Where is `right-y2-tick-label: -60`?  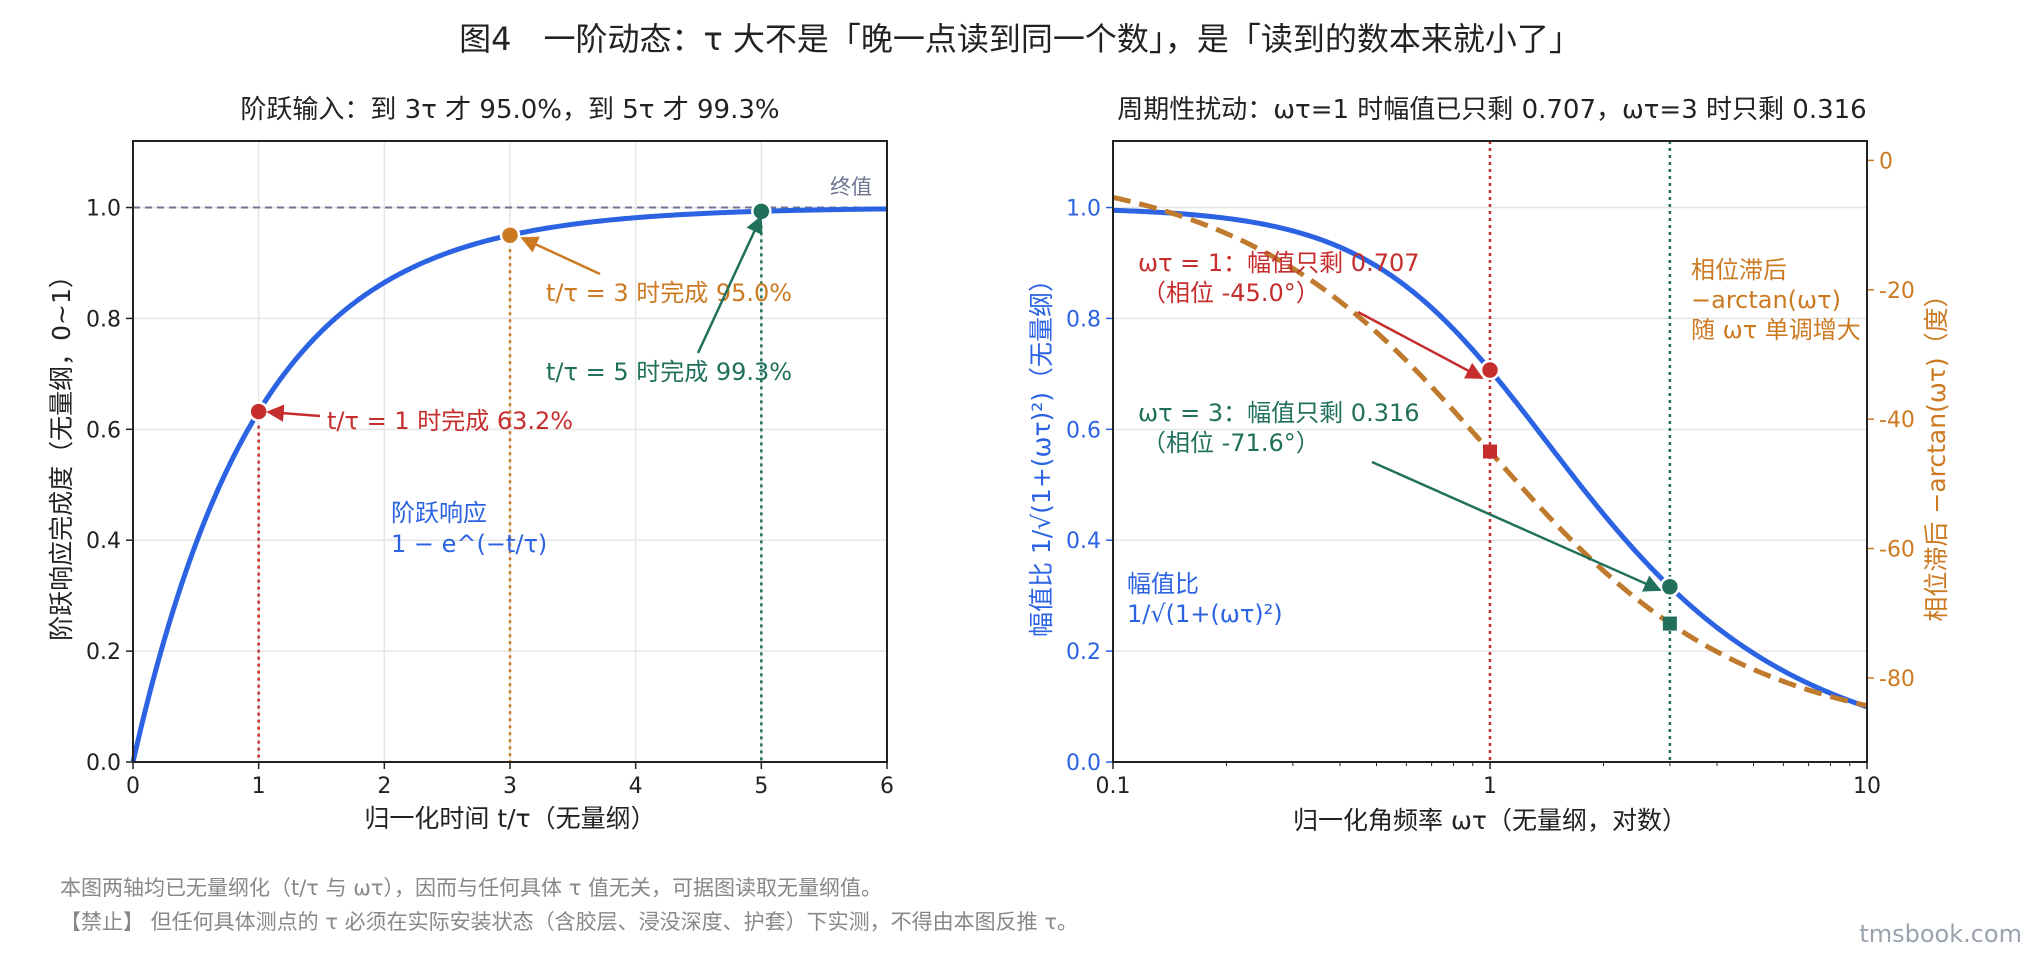
right-y2-tick-label: -60 is located at coordinates (1897, 550).